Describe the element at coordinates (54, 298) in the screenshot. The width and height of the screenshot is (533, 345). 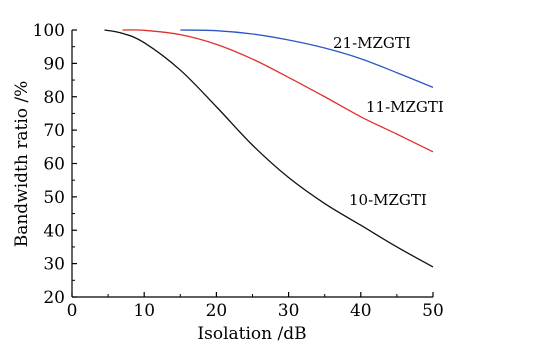
I see `y-tick-label: 20` at that location.